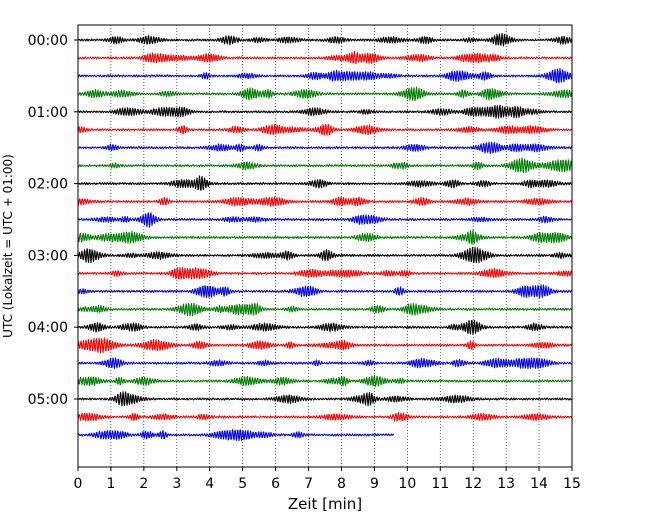 This screenshot has height=520, width=650. What do you see at coordinates (48, 328) in the screenshot?
I see `y-tick-label: 04:00` at bounding box center [48, 328].